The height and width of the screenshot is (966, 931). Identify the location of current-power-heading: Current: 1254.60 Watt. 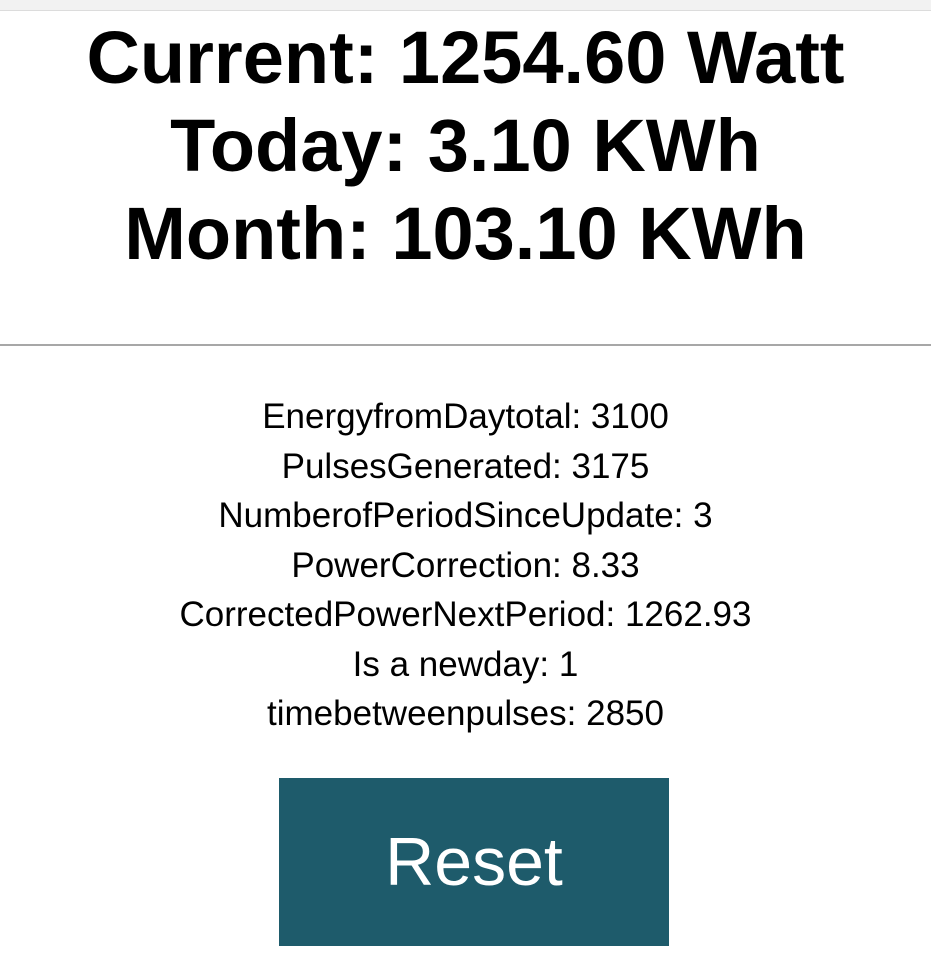
(465, 57).